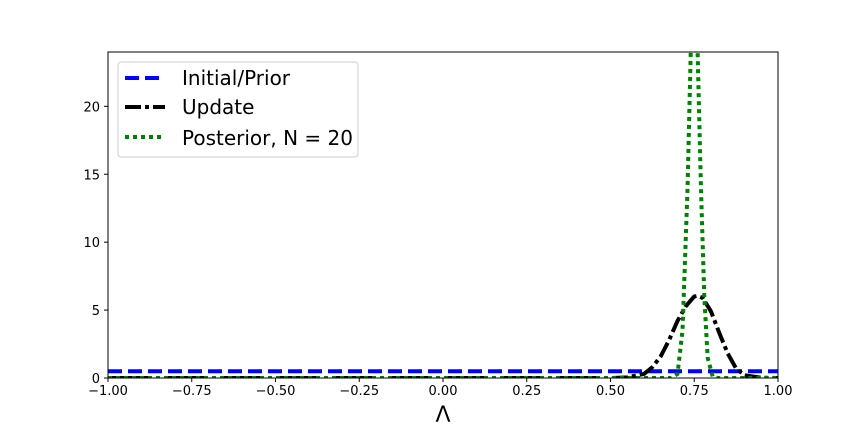  I want to click on y-tick-label: 5, so click(96, 311).